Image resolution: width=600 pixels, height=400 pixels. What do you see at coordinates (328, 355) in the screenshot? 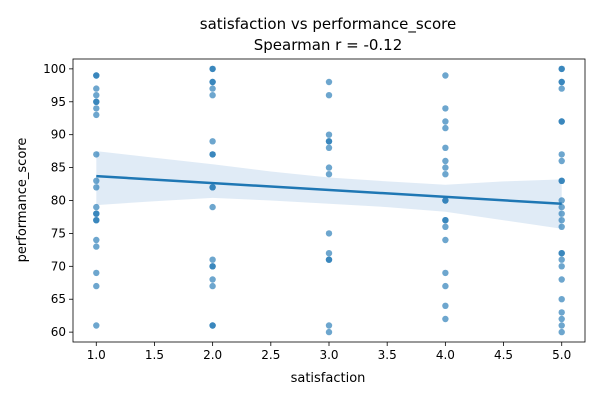
I see `x-tick-label: 3.0` at bounding box center [328, 355].